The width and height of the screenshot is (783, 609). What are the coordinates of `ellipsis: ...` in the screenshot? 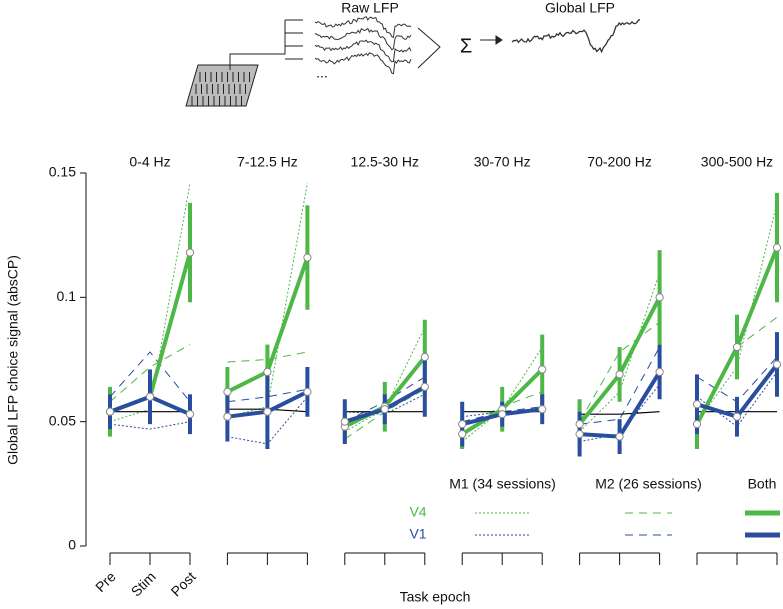 It's located at (322, 73).